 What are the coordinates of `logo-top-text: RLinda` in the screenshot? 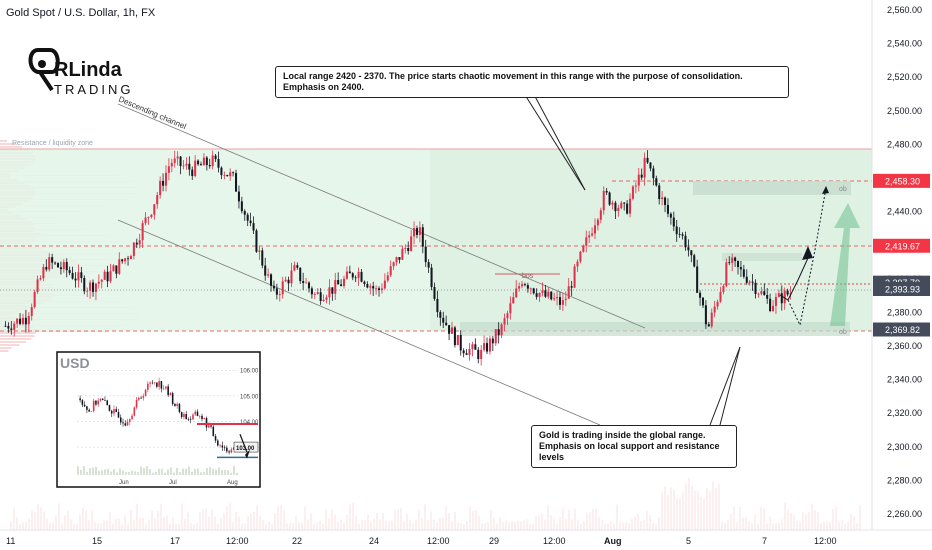 It's located at (88, 70).